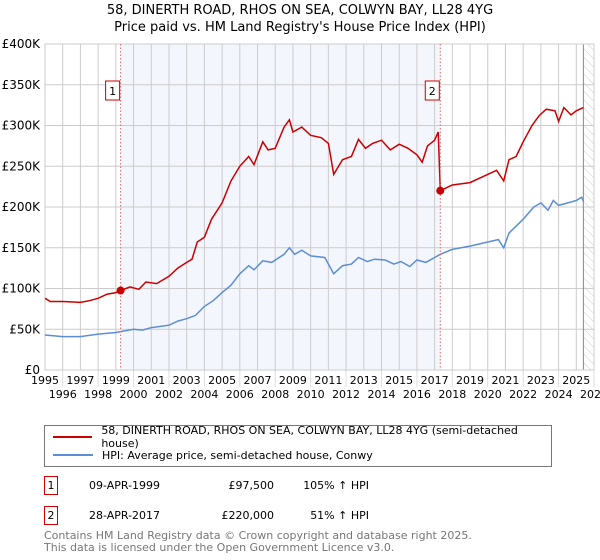  What do you see at coordinates (399, 380) in the screenshot?
I see `x-tick-label: 2015` at bounding box center [399, 380].